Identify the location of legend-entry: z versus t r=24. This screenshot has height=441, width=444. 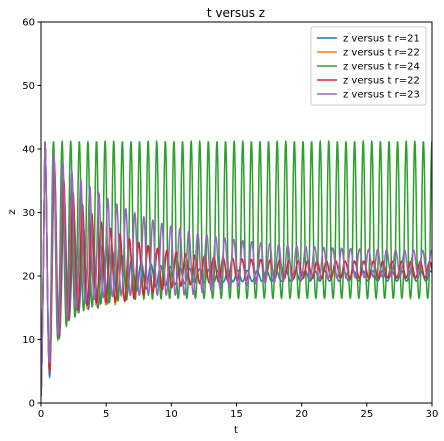
(381, 67).